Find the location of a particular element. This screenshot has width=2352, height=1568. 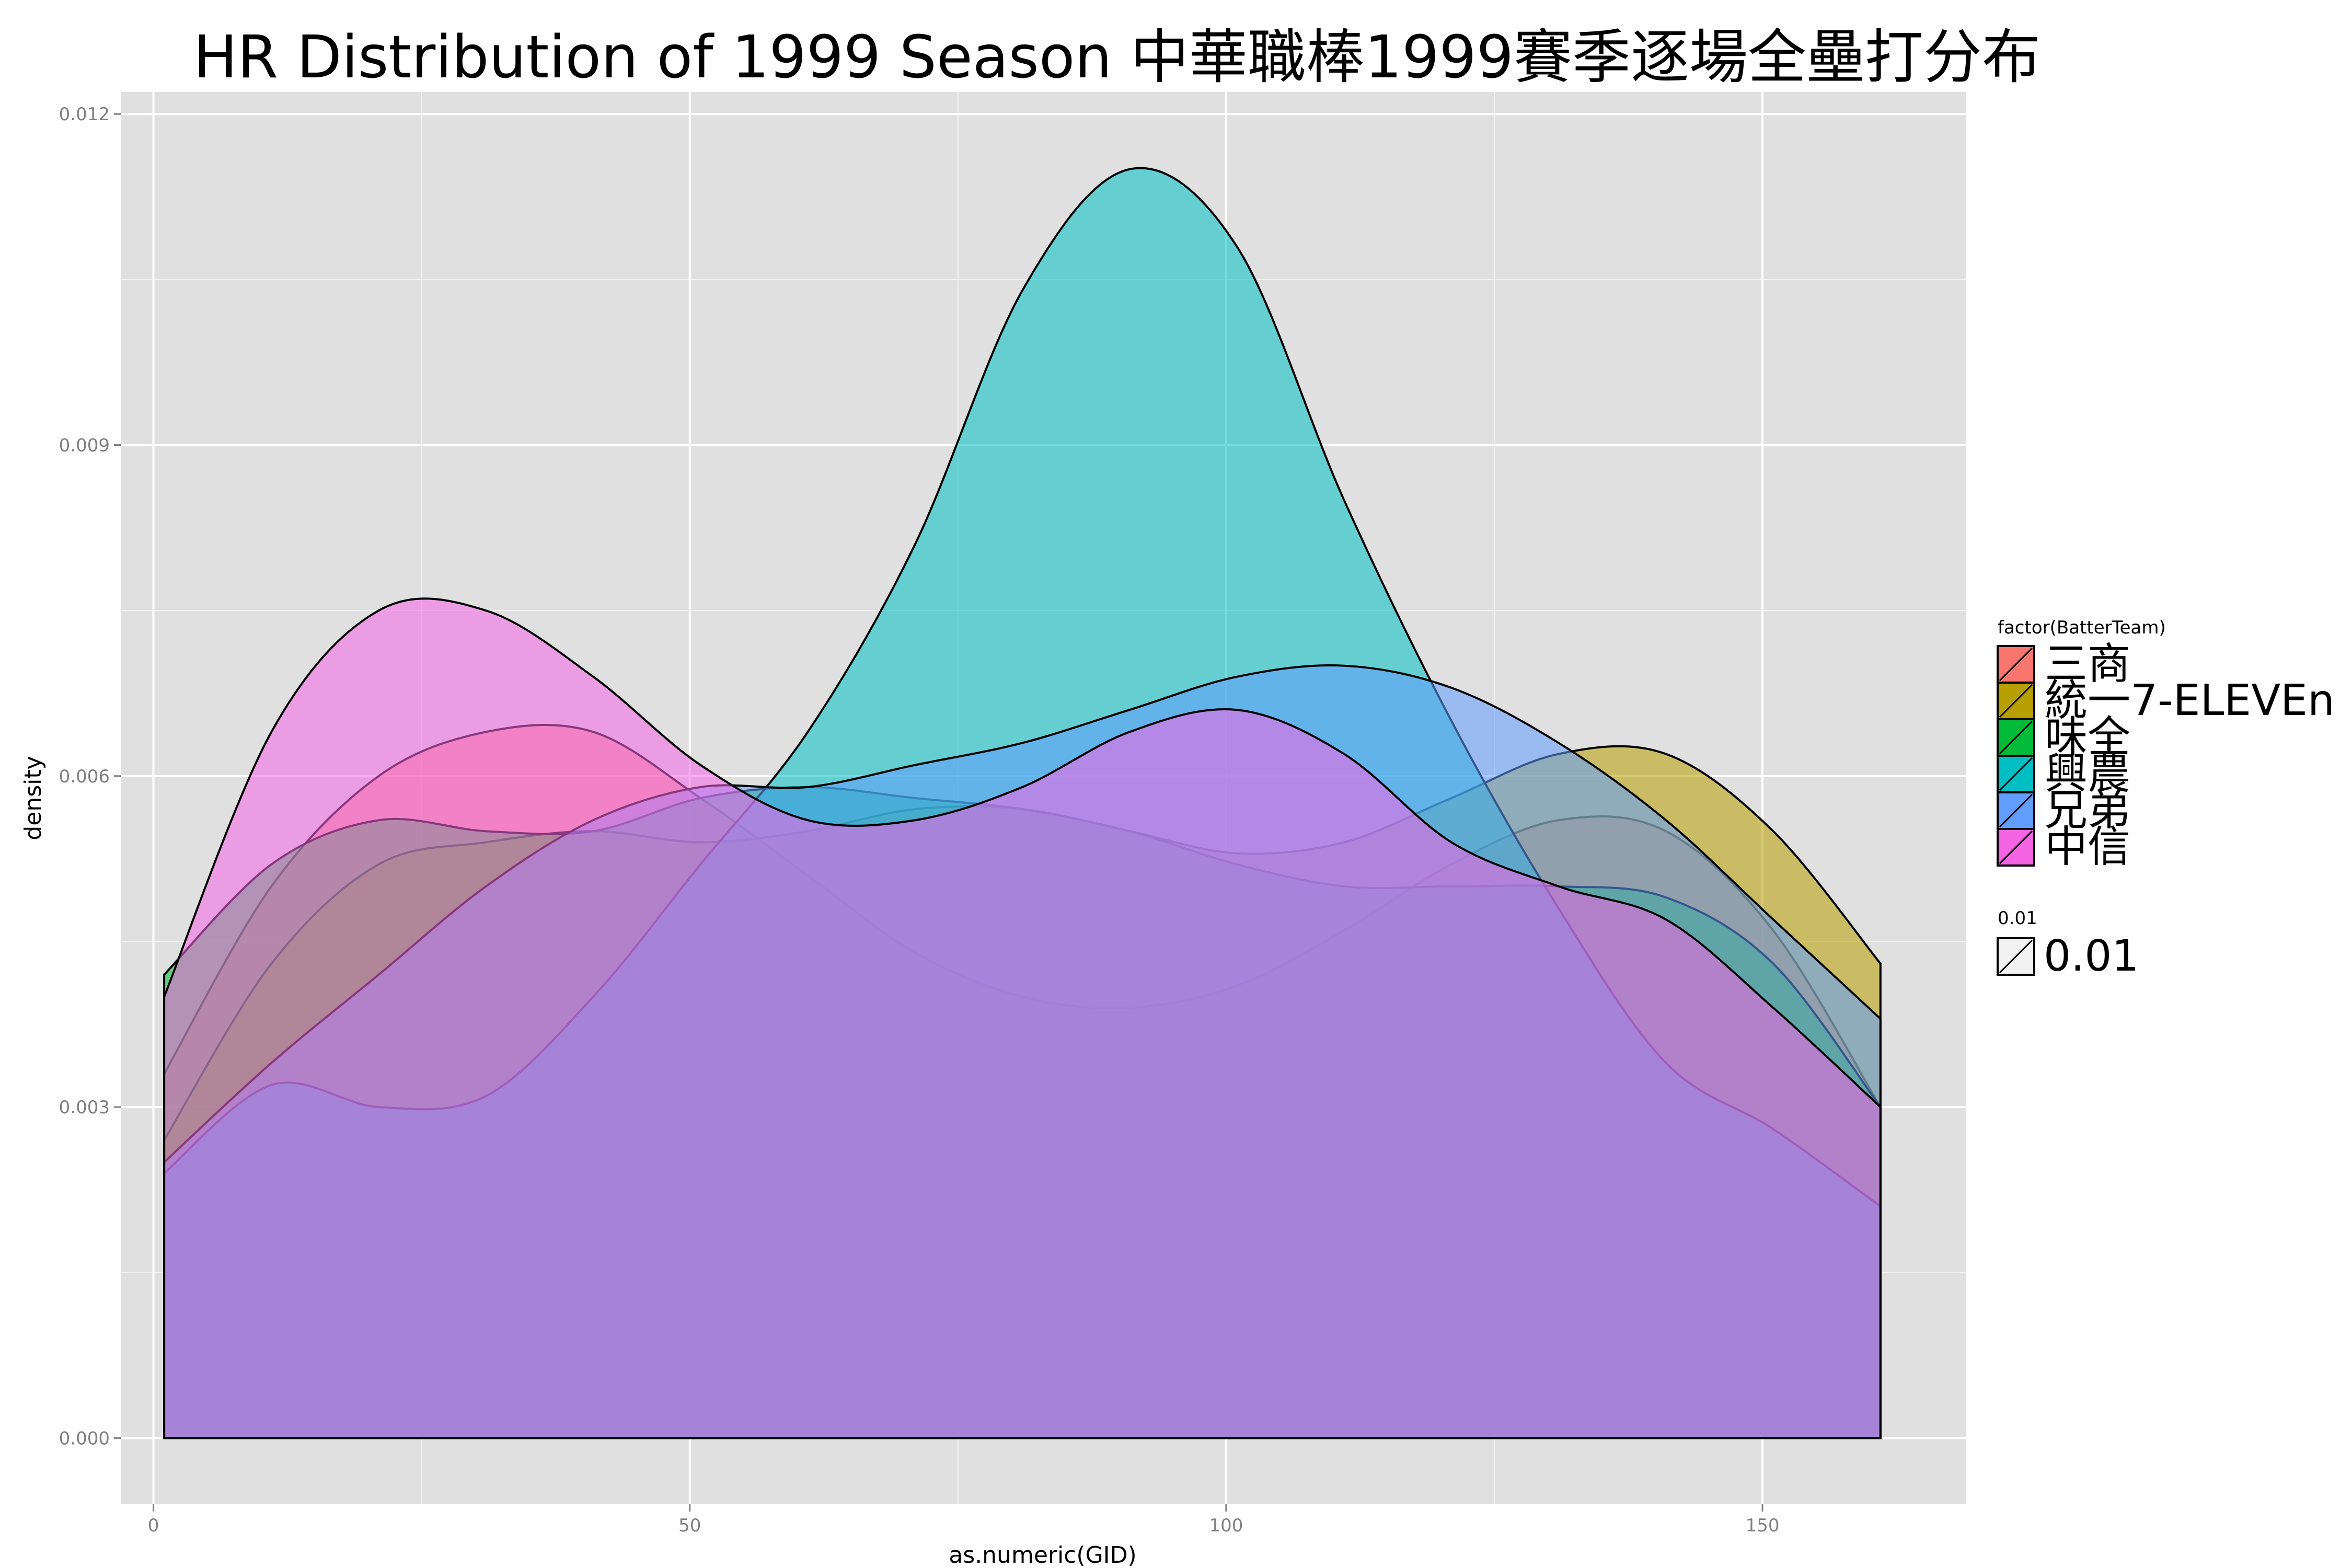

legend-label-1: 統一7-ELEVEn is located at coordinates (2190, 700).